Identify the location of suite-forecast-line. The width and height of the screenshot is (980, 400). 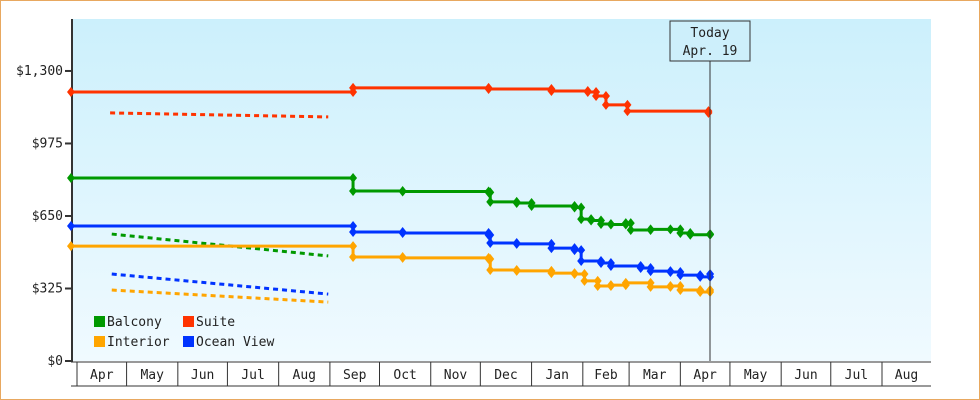
(219, 115).